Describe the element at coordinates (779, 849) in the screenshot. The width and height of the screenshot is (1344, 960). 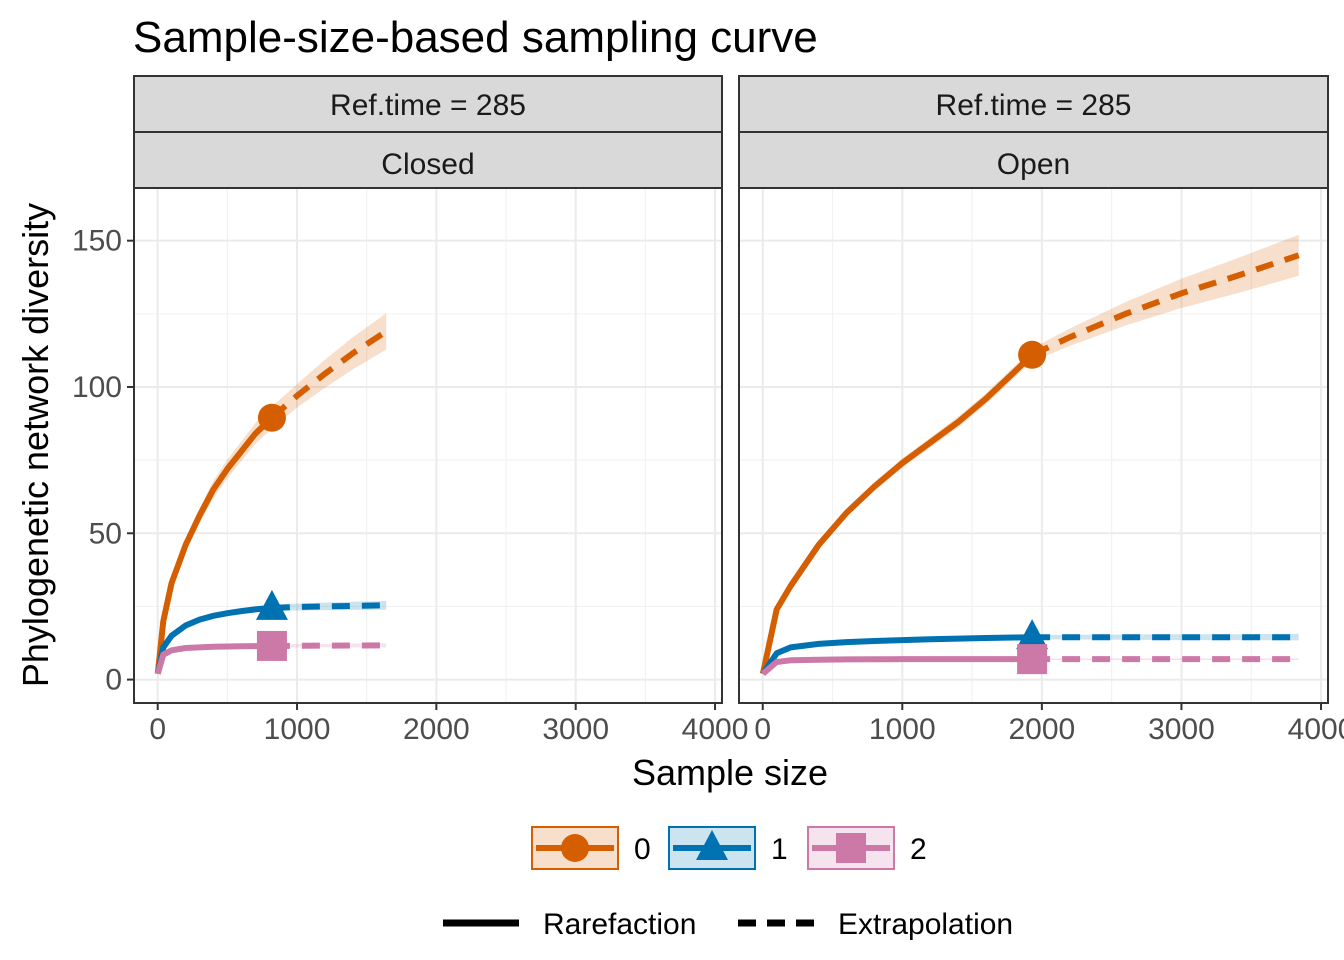
I see `legend-label: 1` at that location.